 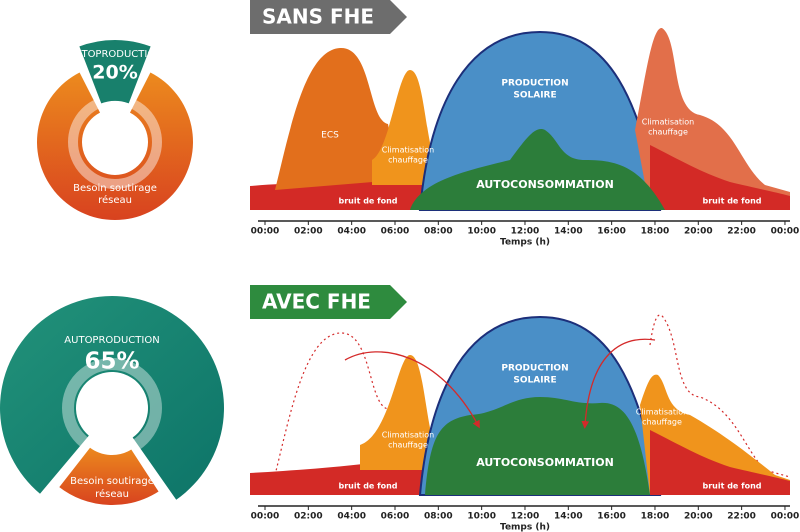 I want to click on banner-title: AVEC FHE, so click(x=316, y=302).